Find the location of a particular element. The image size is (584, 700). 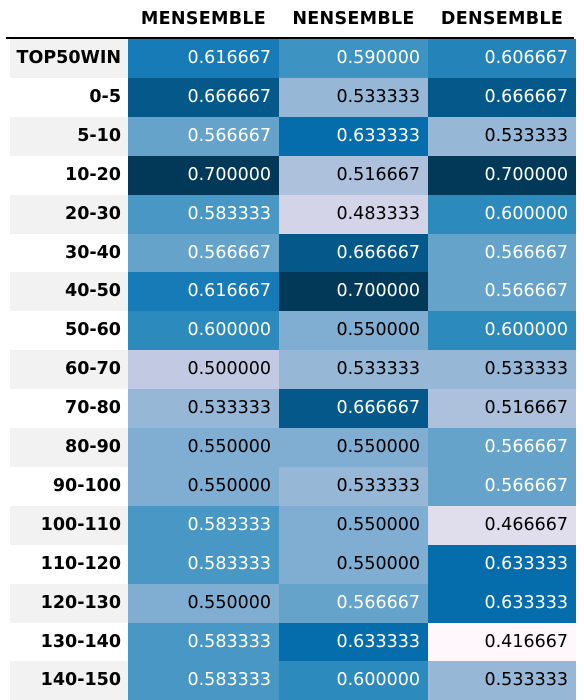

row-label: 0-5 is located at coordinates (105, 96).